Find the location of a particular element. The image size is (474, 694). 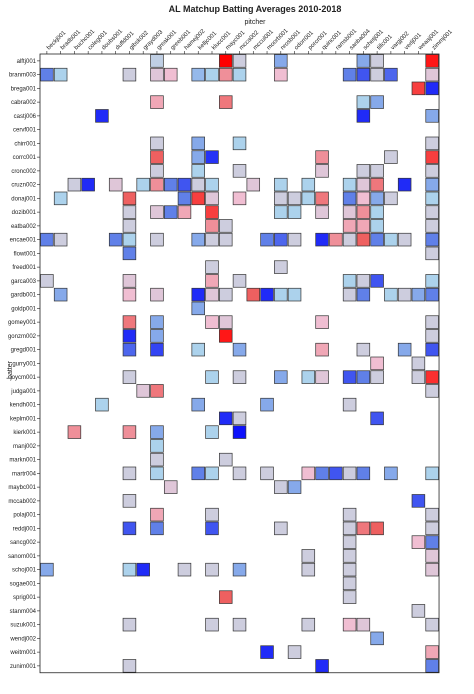

y-tick-label: dozib001 is located at coordinates (24, 213).